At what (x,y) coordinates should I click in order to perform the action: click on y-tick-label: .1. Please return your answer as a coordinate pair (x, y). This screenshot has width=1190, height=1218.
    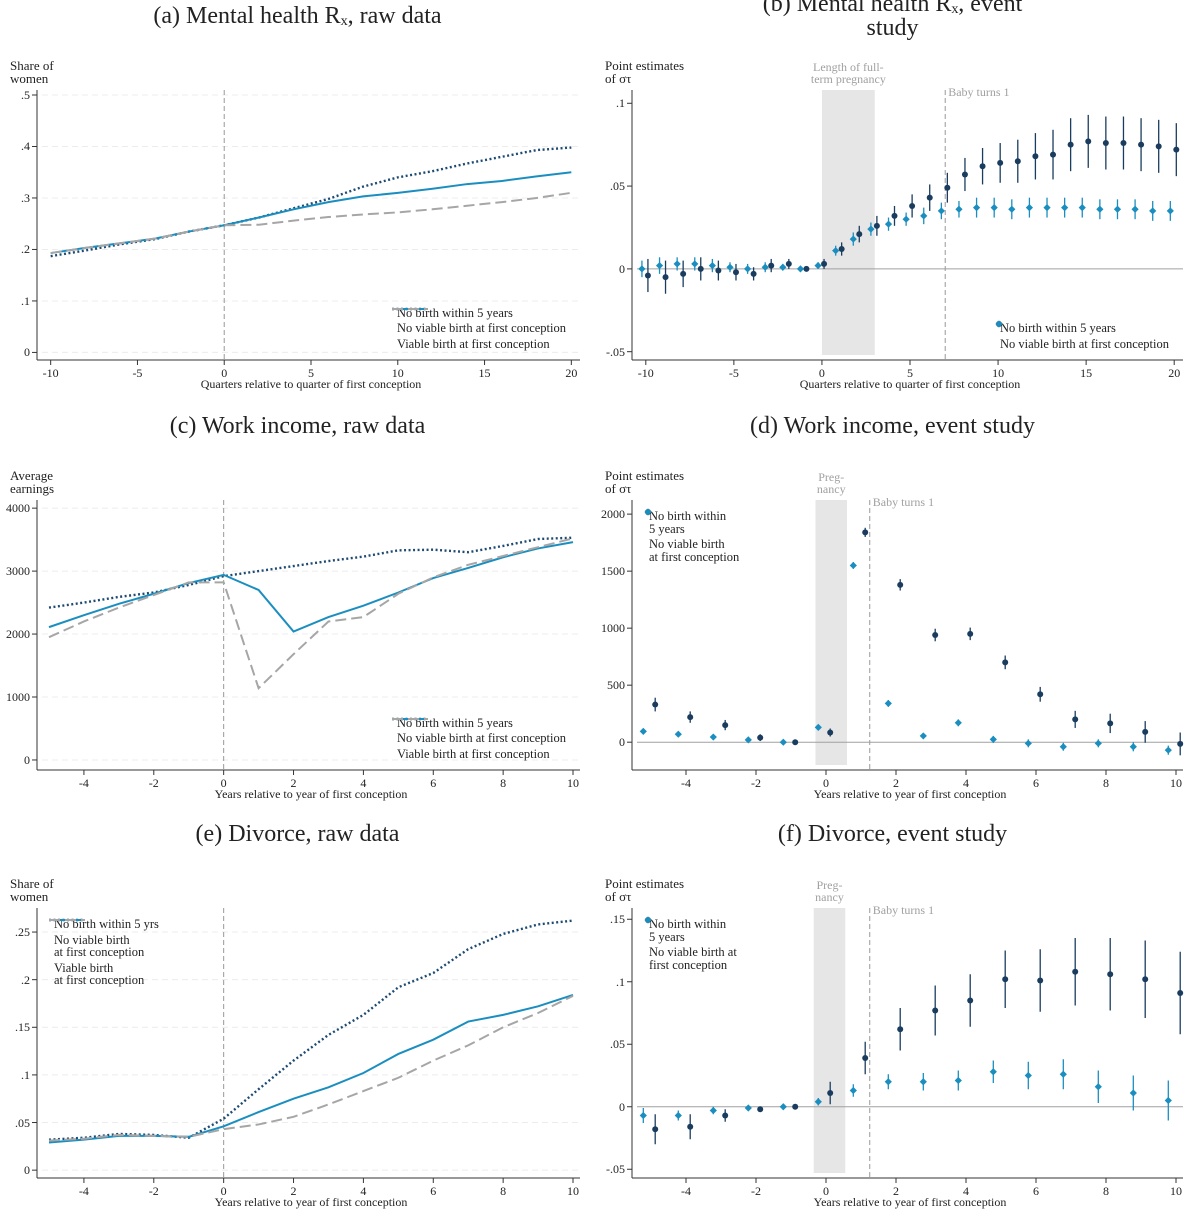
    Looking at the image, I should click on (25, 1074).